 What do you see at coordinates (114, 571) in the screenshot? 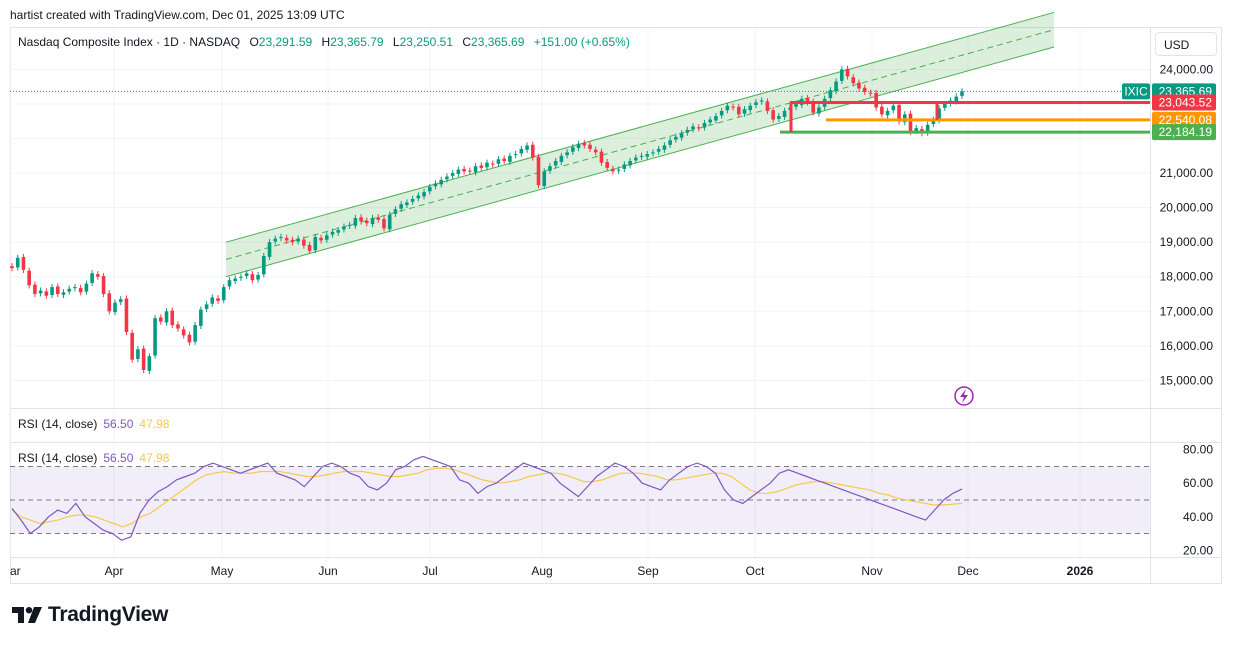
I see `time-tick-label: Apr` at bounding box center [114, 571].